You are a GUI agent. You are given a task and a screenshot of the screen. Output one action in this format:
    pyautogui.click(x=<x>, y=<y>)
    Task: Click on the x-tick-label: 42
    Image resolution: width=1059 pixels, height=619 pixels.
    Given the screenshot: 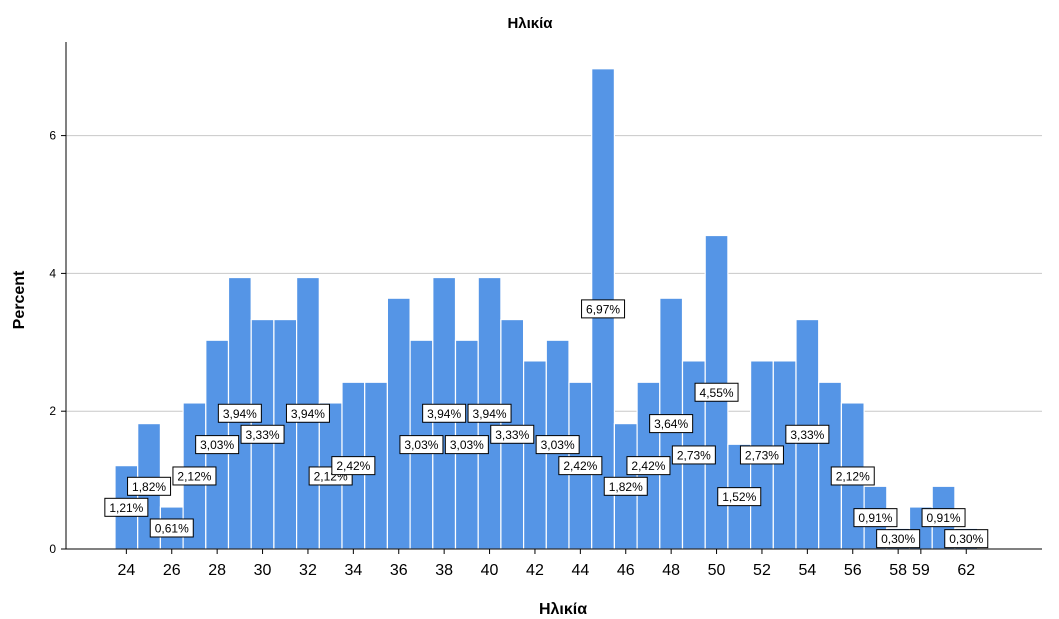 What is the action you would take?
    pyautogui.click(x=535, y=570)
    